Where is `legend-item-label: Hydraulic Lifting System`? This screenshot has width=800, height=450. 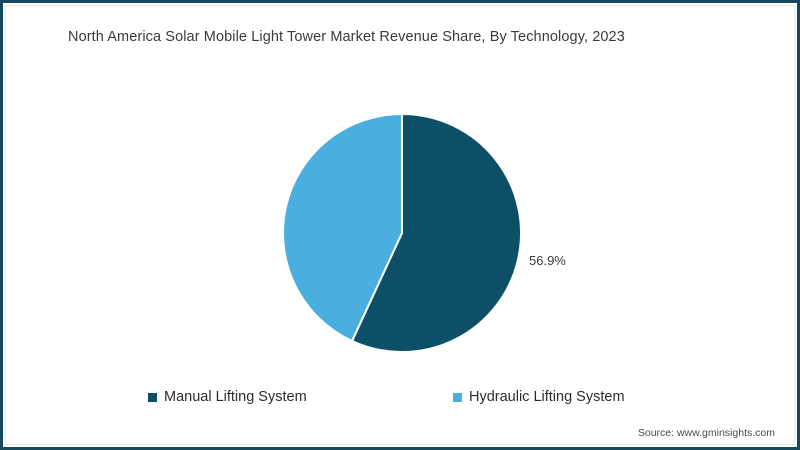
legend-item-label: Hydraulic Lifting System is located at coordinates (547, 396).